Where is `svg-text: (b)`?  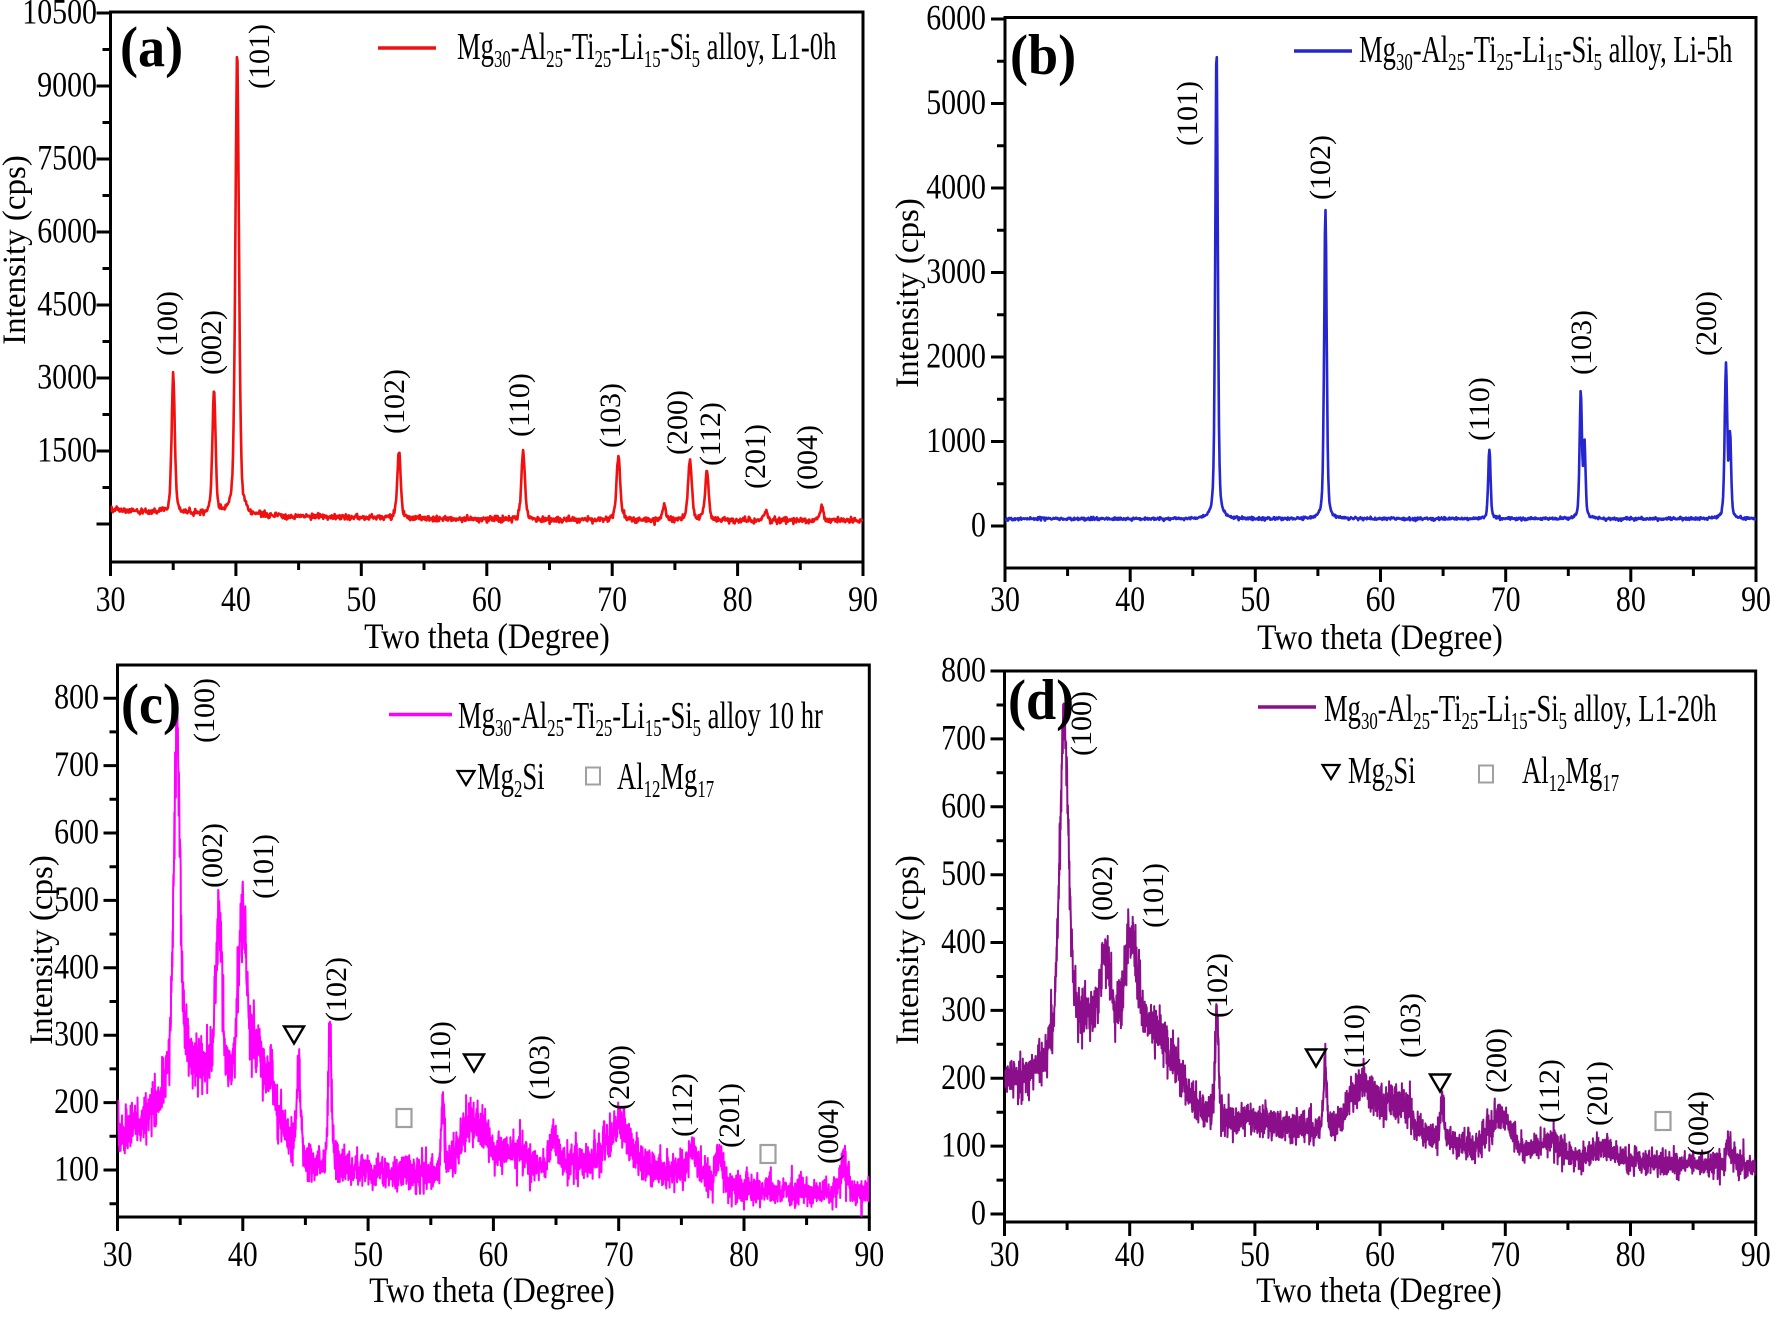 svg-text: (b) is located at coordinates (1043, 56).